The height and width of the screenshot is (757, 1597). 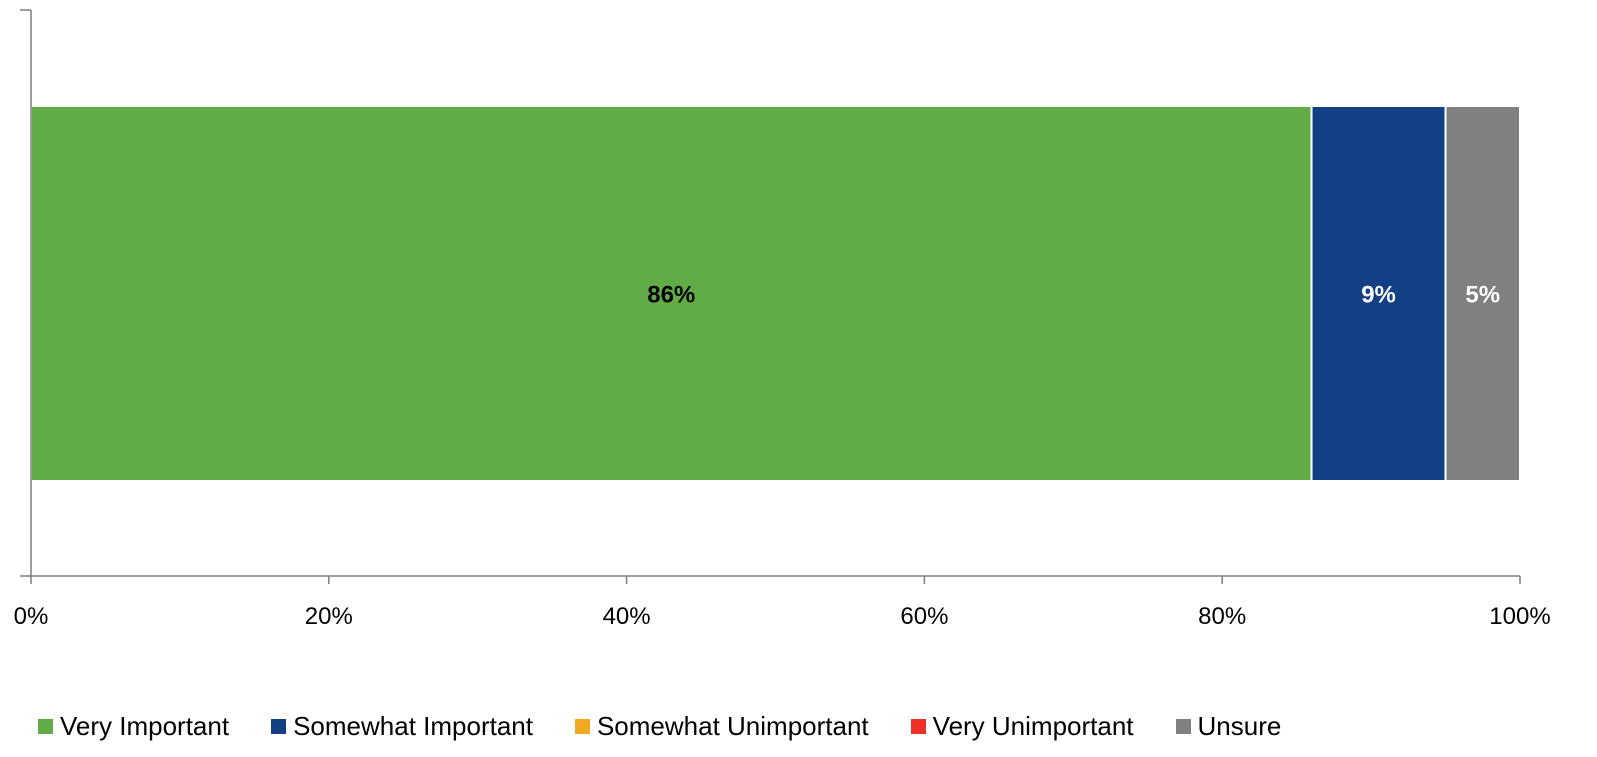 What do you see at coordinates (782, 616) in the screenshot?
I see `x-axis-tick-labels: 0% 20% 40% 60% 80% 100%` at bounding box center [782, 616].